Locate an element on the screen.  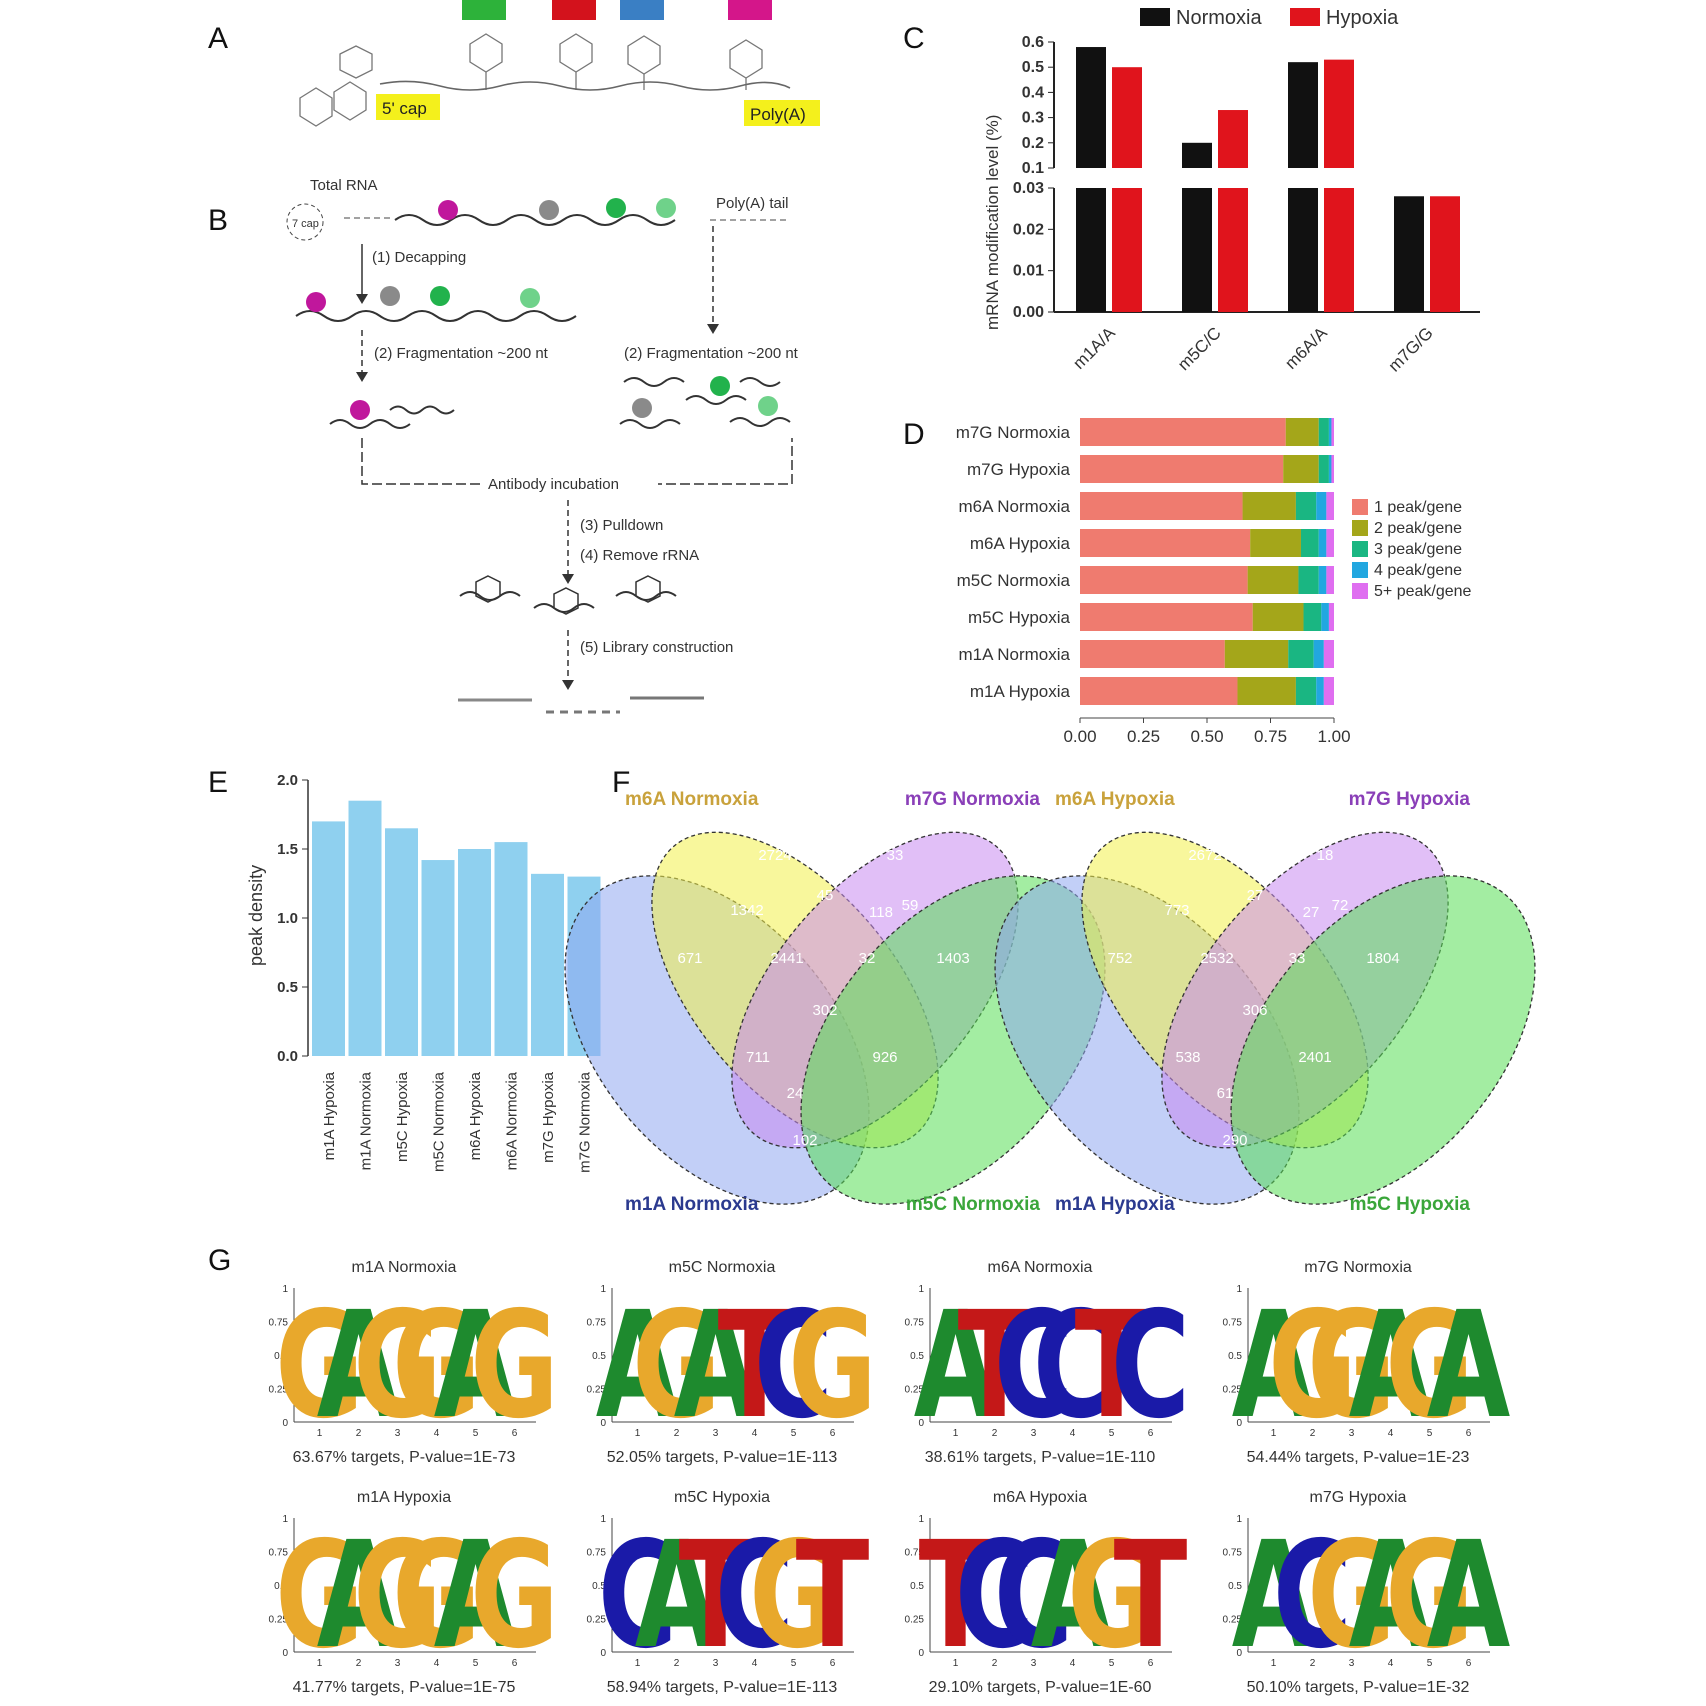
venn-count: 2532 is located at coordinates (1216, 958).